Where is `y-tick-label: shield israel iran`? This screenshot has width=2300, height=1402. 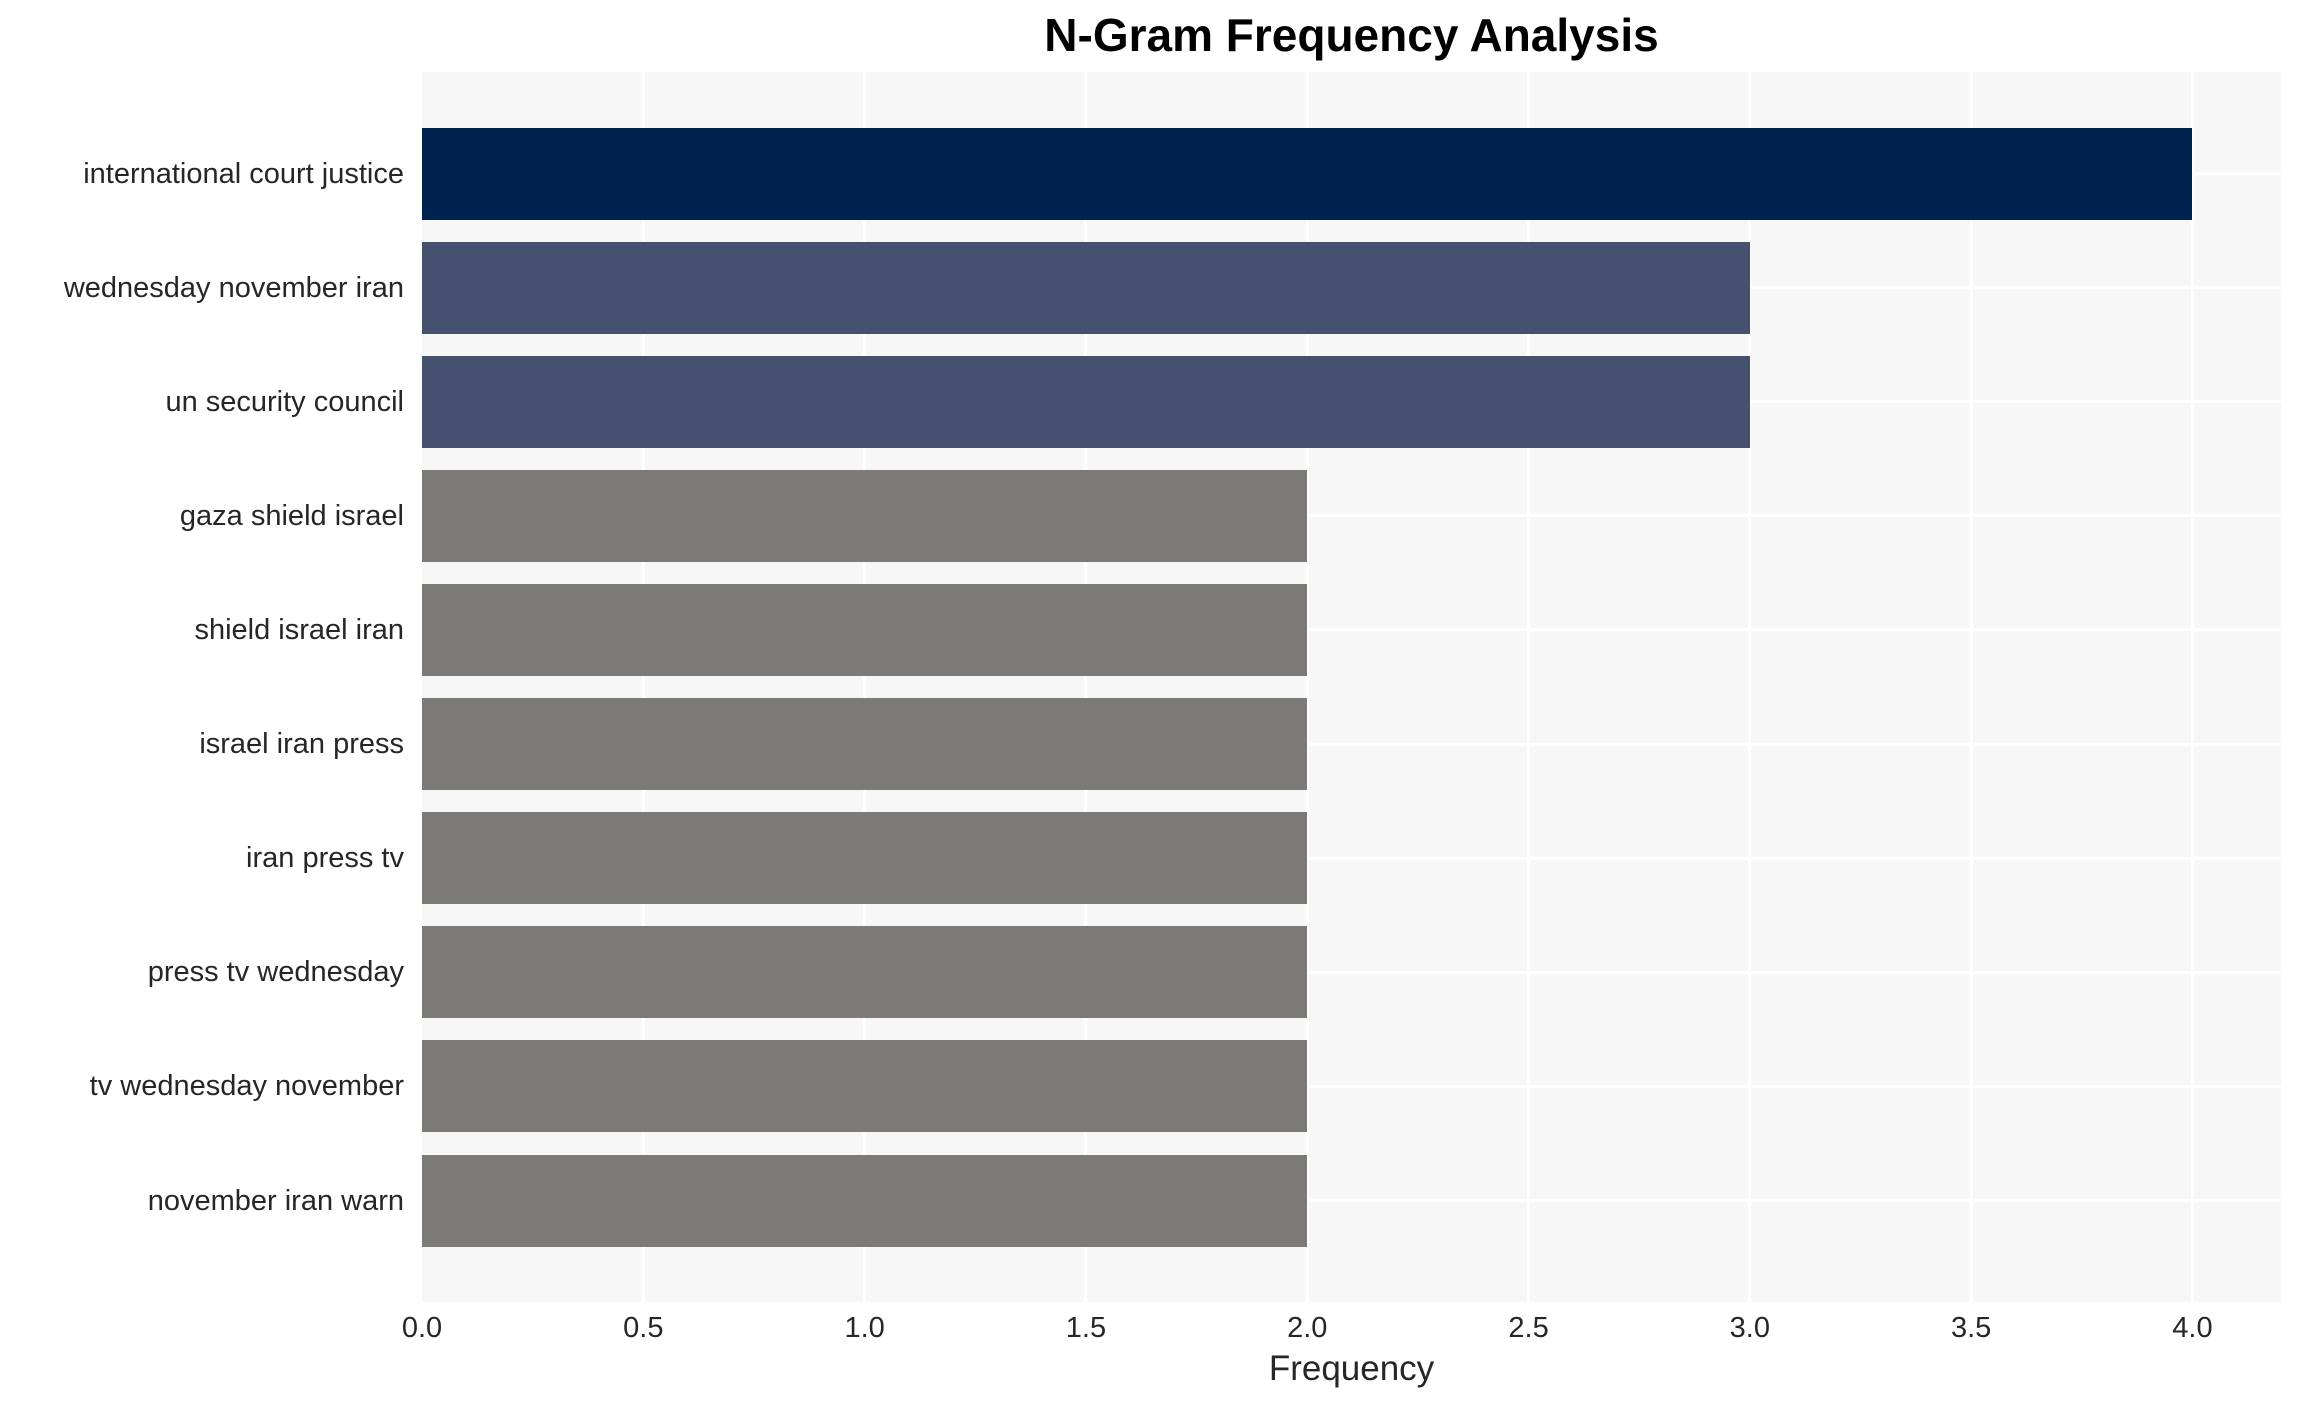
y-tick-label: shield israel iran is located at coordinates (299, 629).